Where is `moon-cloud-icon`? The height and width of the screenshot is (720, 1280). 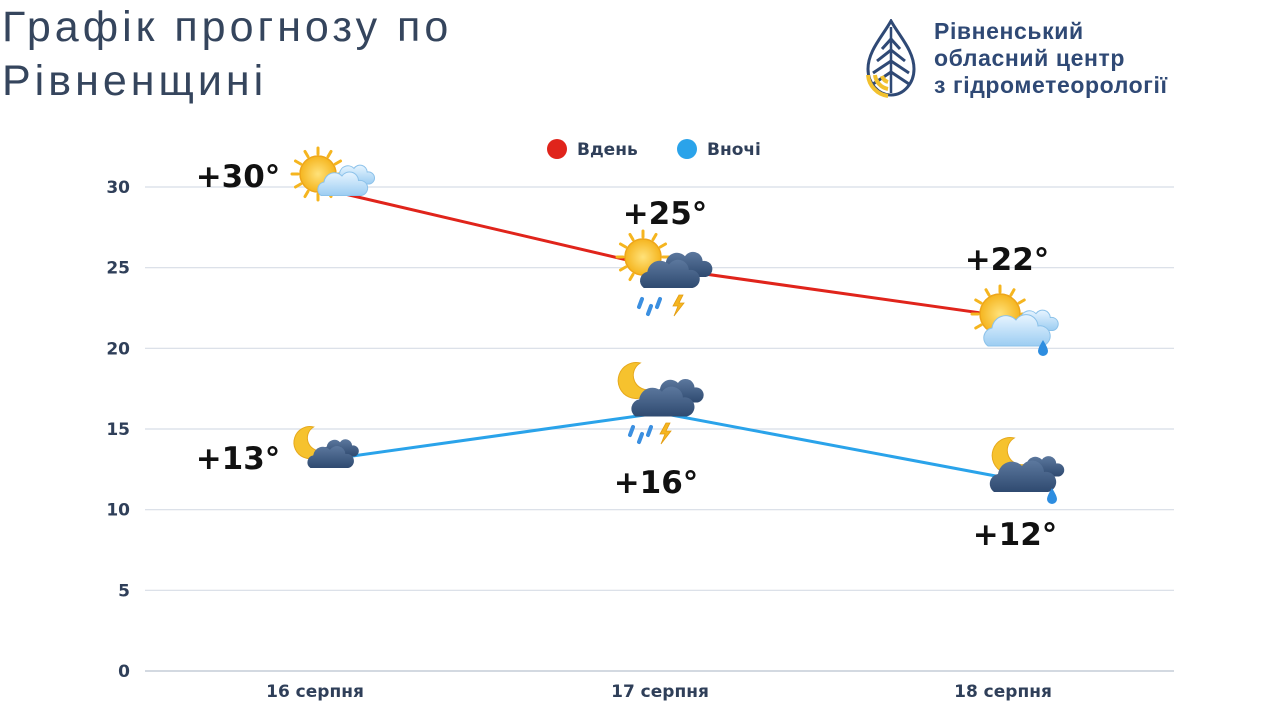 moon-cloud-icon is located at coordinates (326, 447).